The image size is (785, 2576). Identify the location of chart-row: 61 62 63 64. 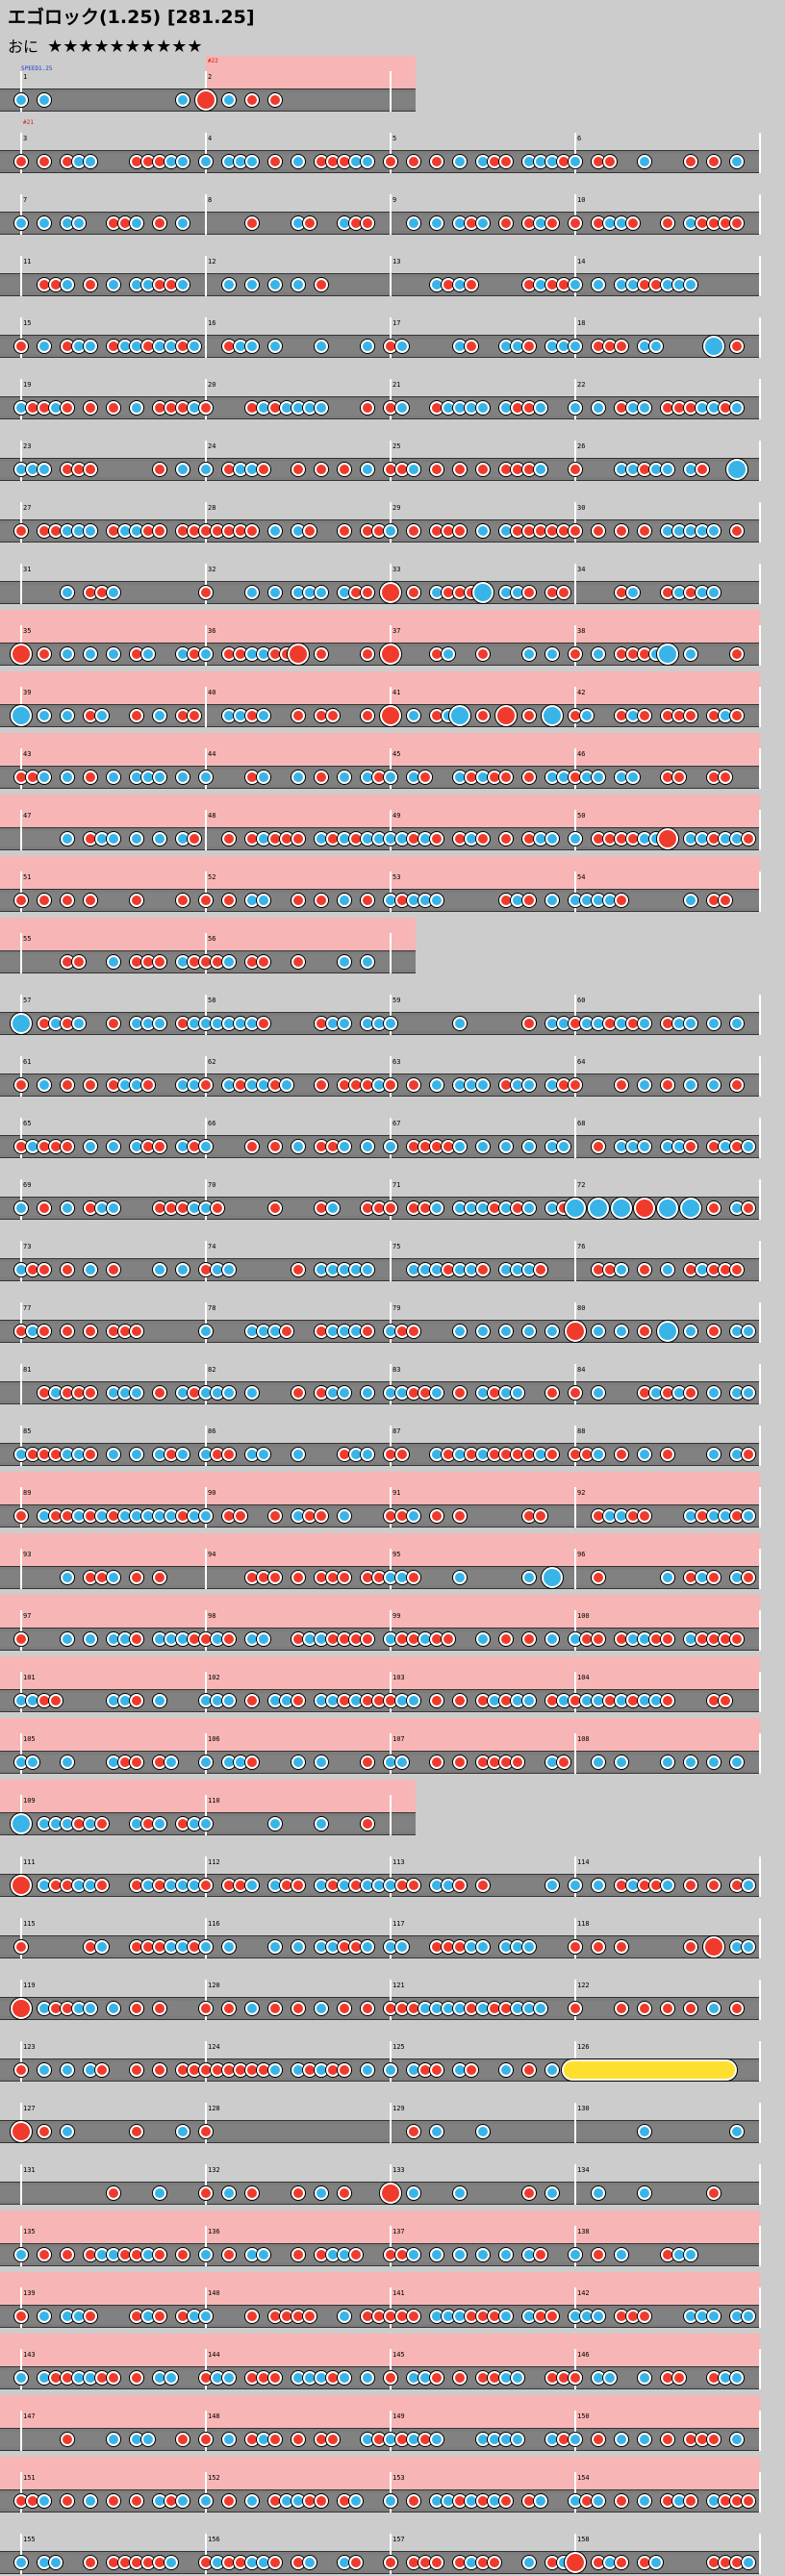
(380, 1070).